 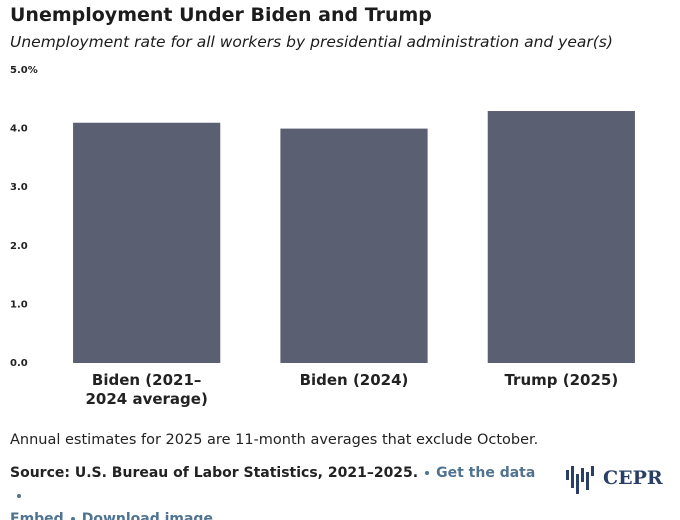 I want to click on y-tick-label: 4.0, so click(x=19, y=129).